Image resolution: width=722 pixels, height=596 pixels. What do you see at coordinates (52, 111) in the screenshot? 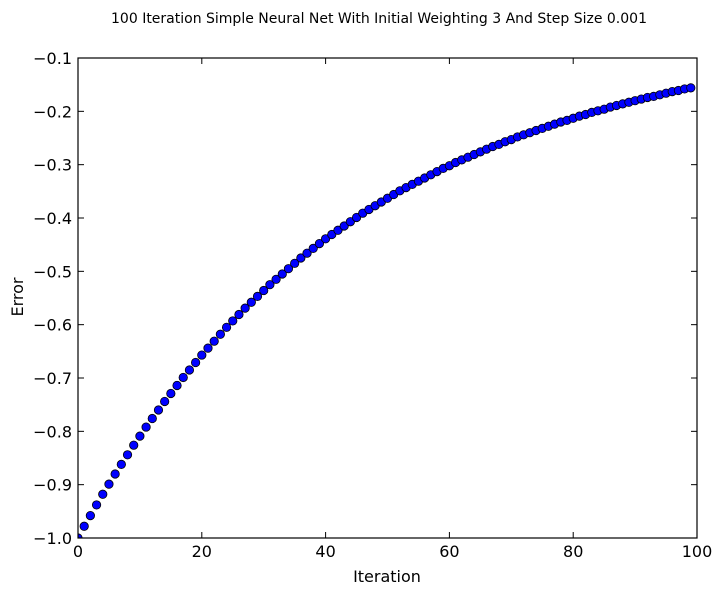
I see `y-tick-label: −0.2` at bounding box center [52, 111].